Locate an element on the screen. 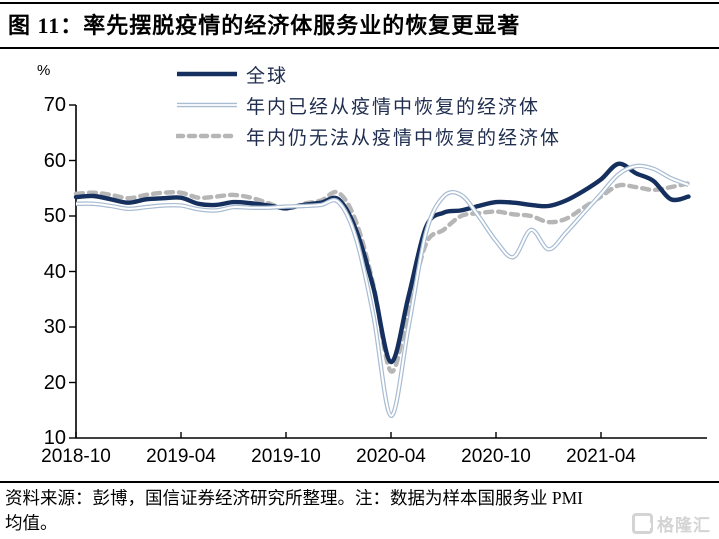 This screenshot has width=719, height=539. dashed-line-swatch-icon is located at coordinates (207, 136).